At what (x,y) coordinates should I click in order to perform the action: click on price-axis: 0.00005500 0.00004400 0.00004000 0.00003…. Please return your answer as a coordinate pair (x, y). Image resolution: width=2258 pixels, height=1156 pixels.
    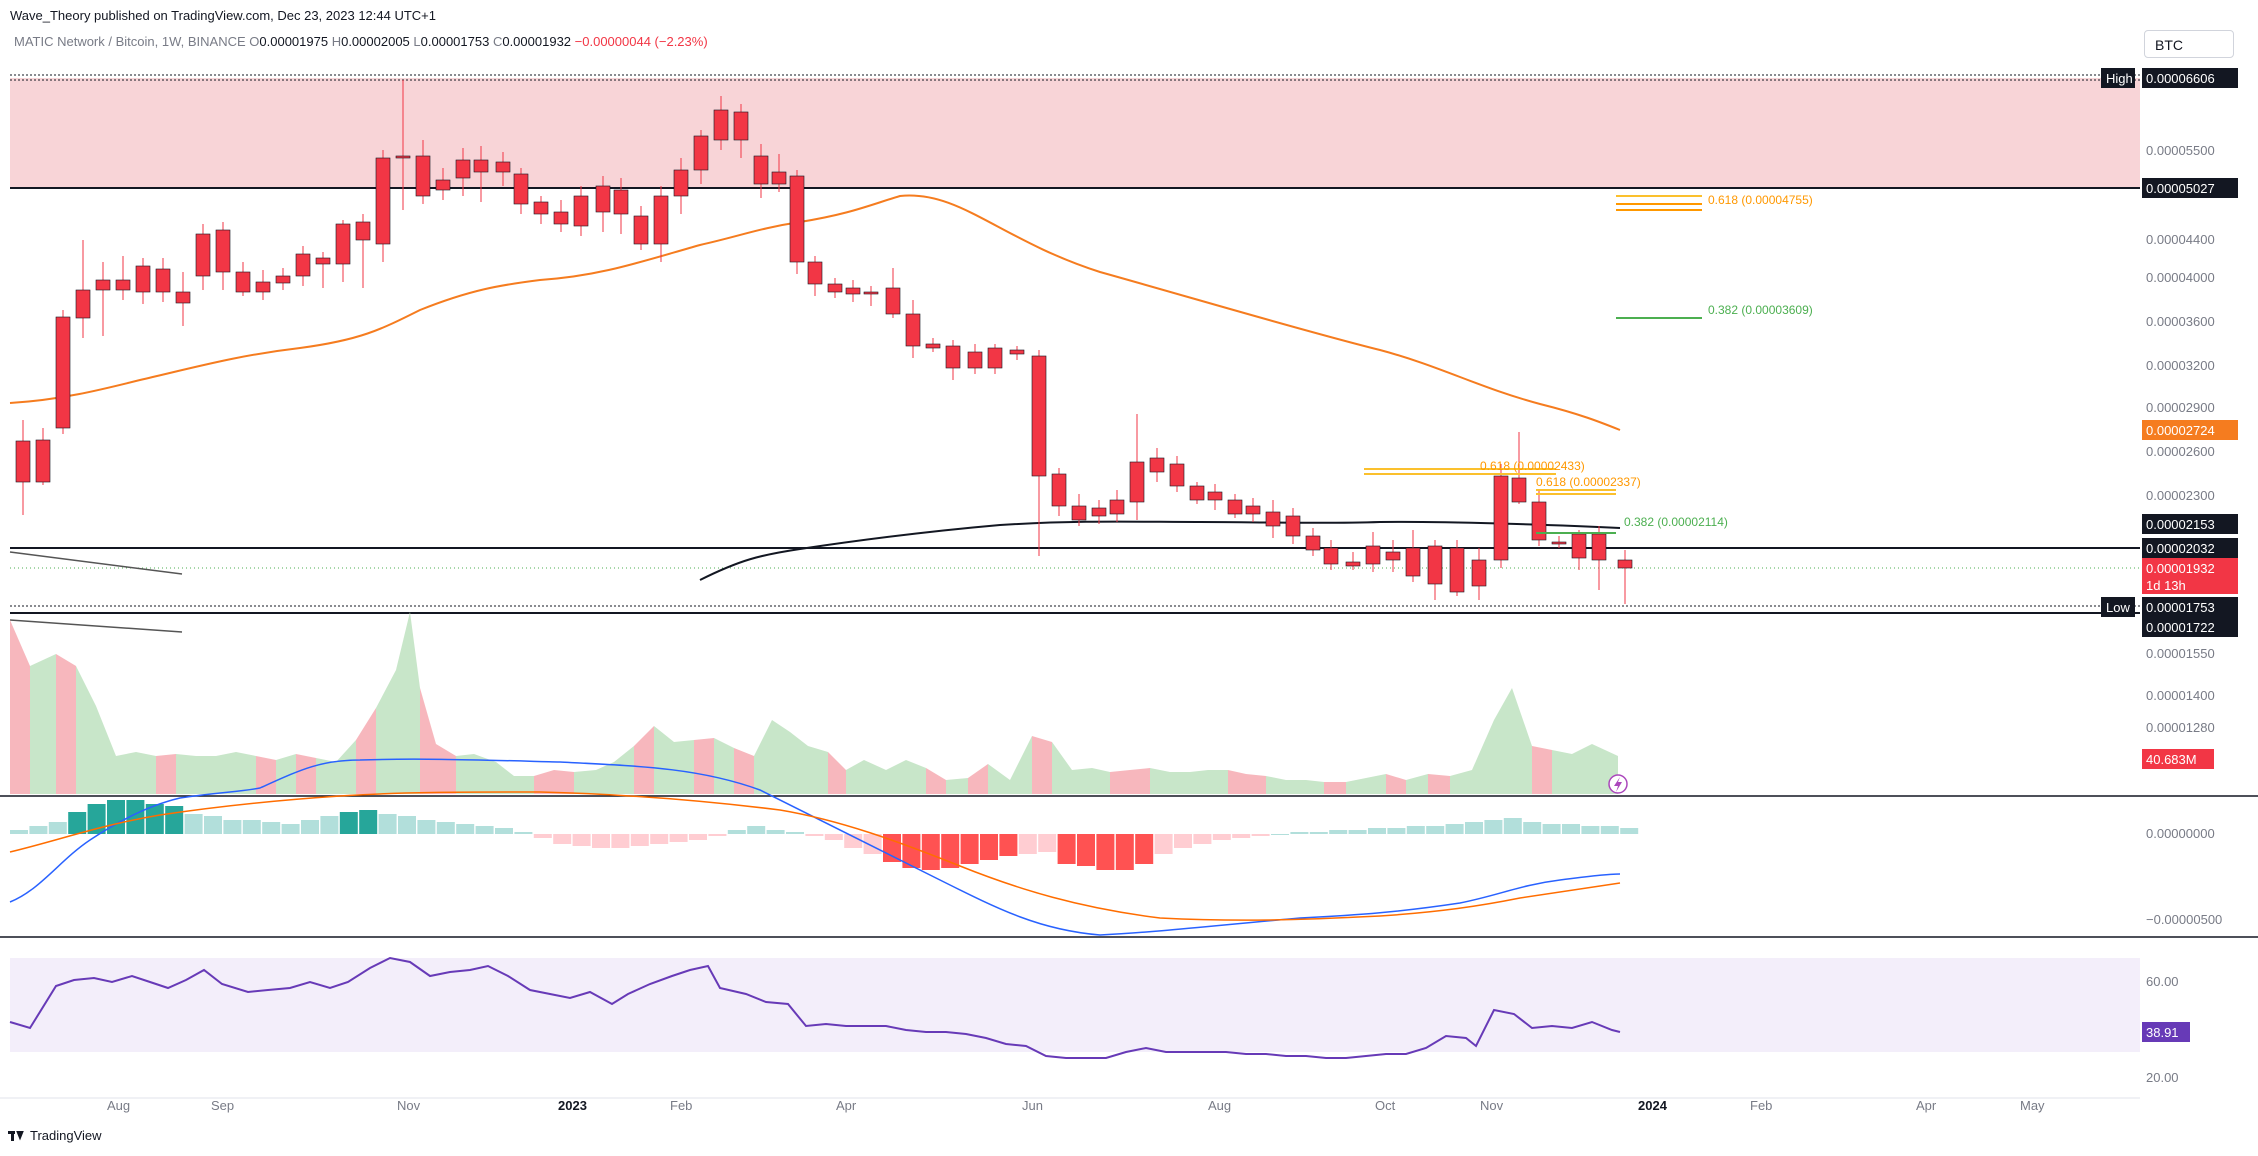
    Looking at the image, I should click on (2184, 614).